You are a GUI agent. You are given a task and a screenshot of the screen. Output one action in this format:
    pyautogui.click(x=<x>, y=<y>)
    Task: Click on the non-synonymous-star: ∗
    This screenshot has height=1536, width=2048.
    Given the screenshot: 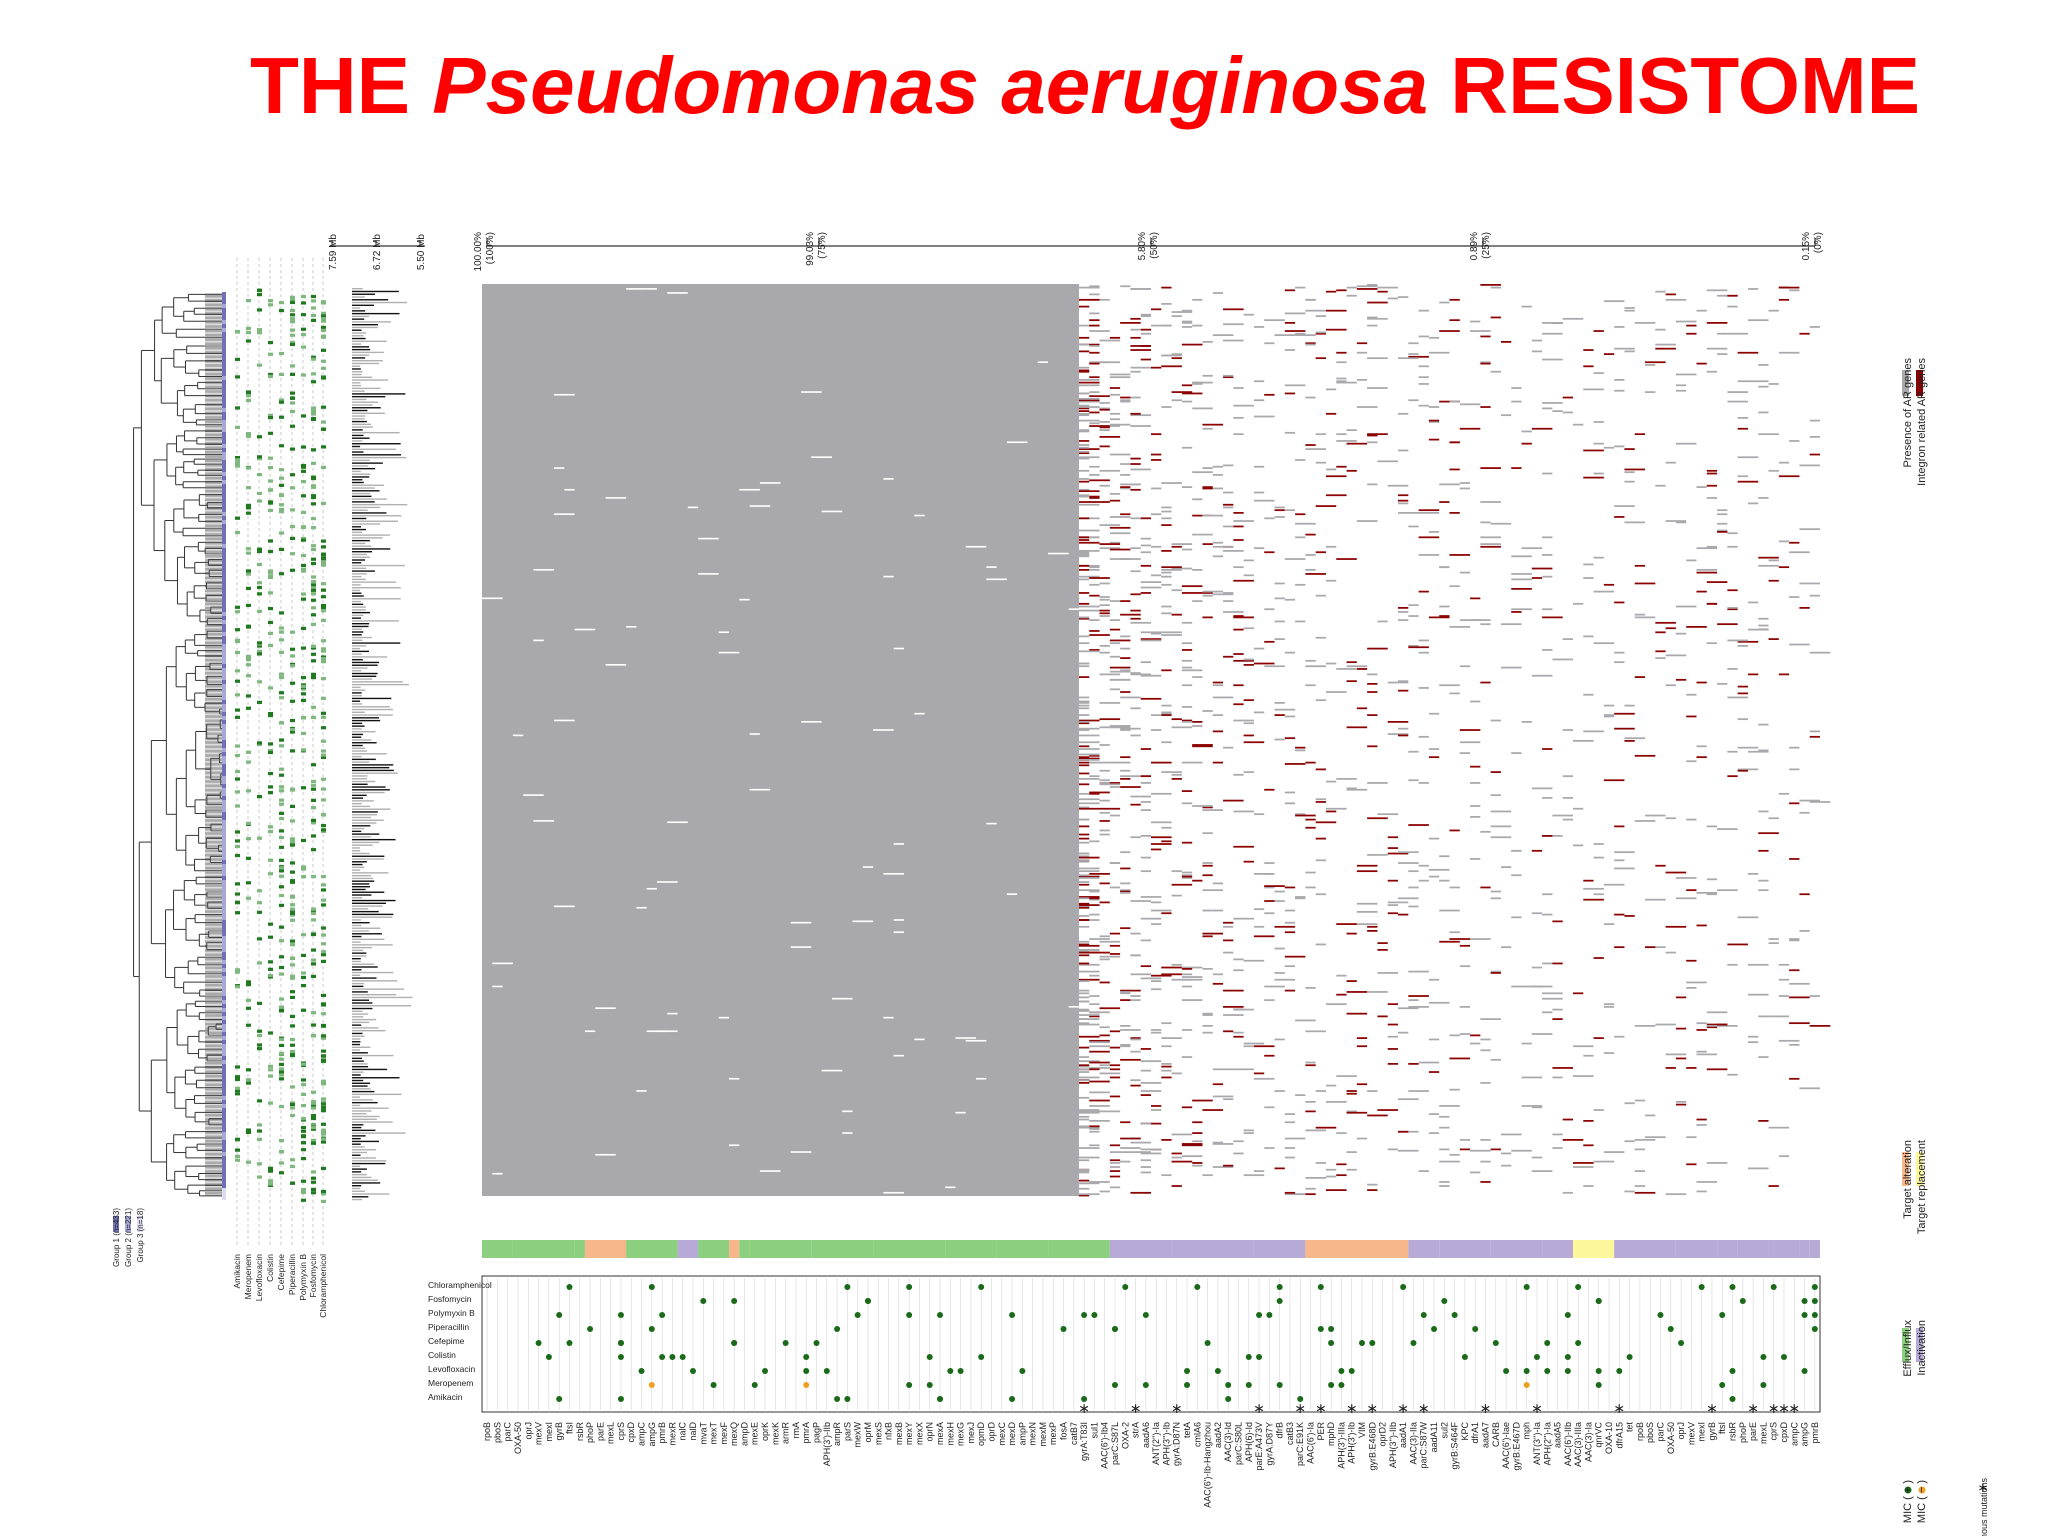 What is the action you would take?
    pyautogui.click(x=1619, y=1408)
    